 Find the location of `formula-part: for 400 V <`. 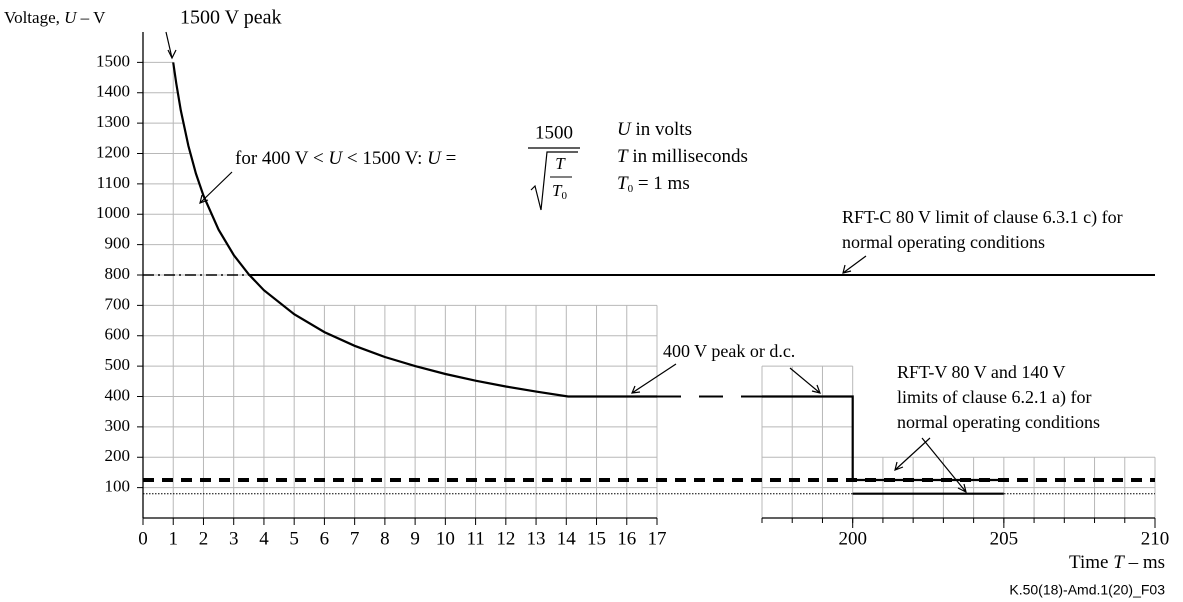

formula-part: for 400 V < is located at coordinates (281, 158).